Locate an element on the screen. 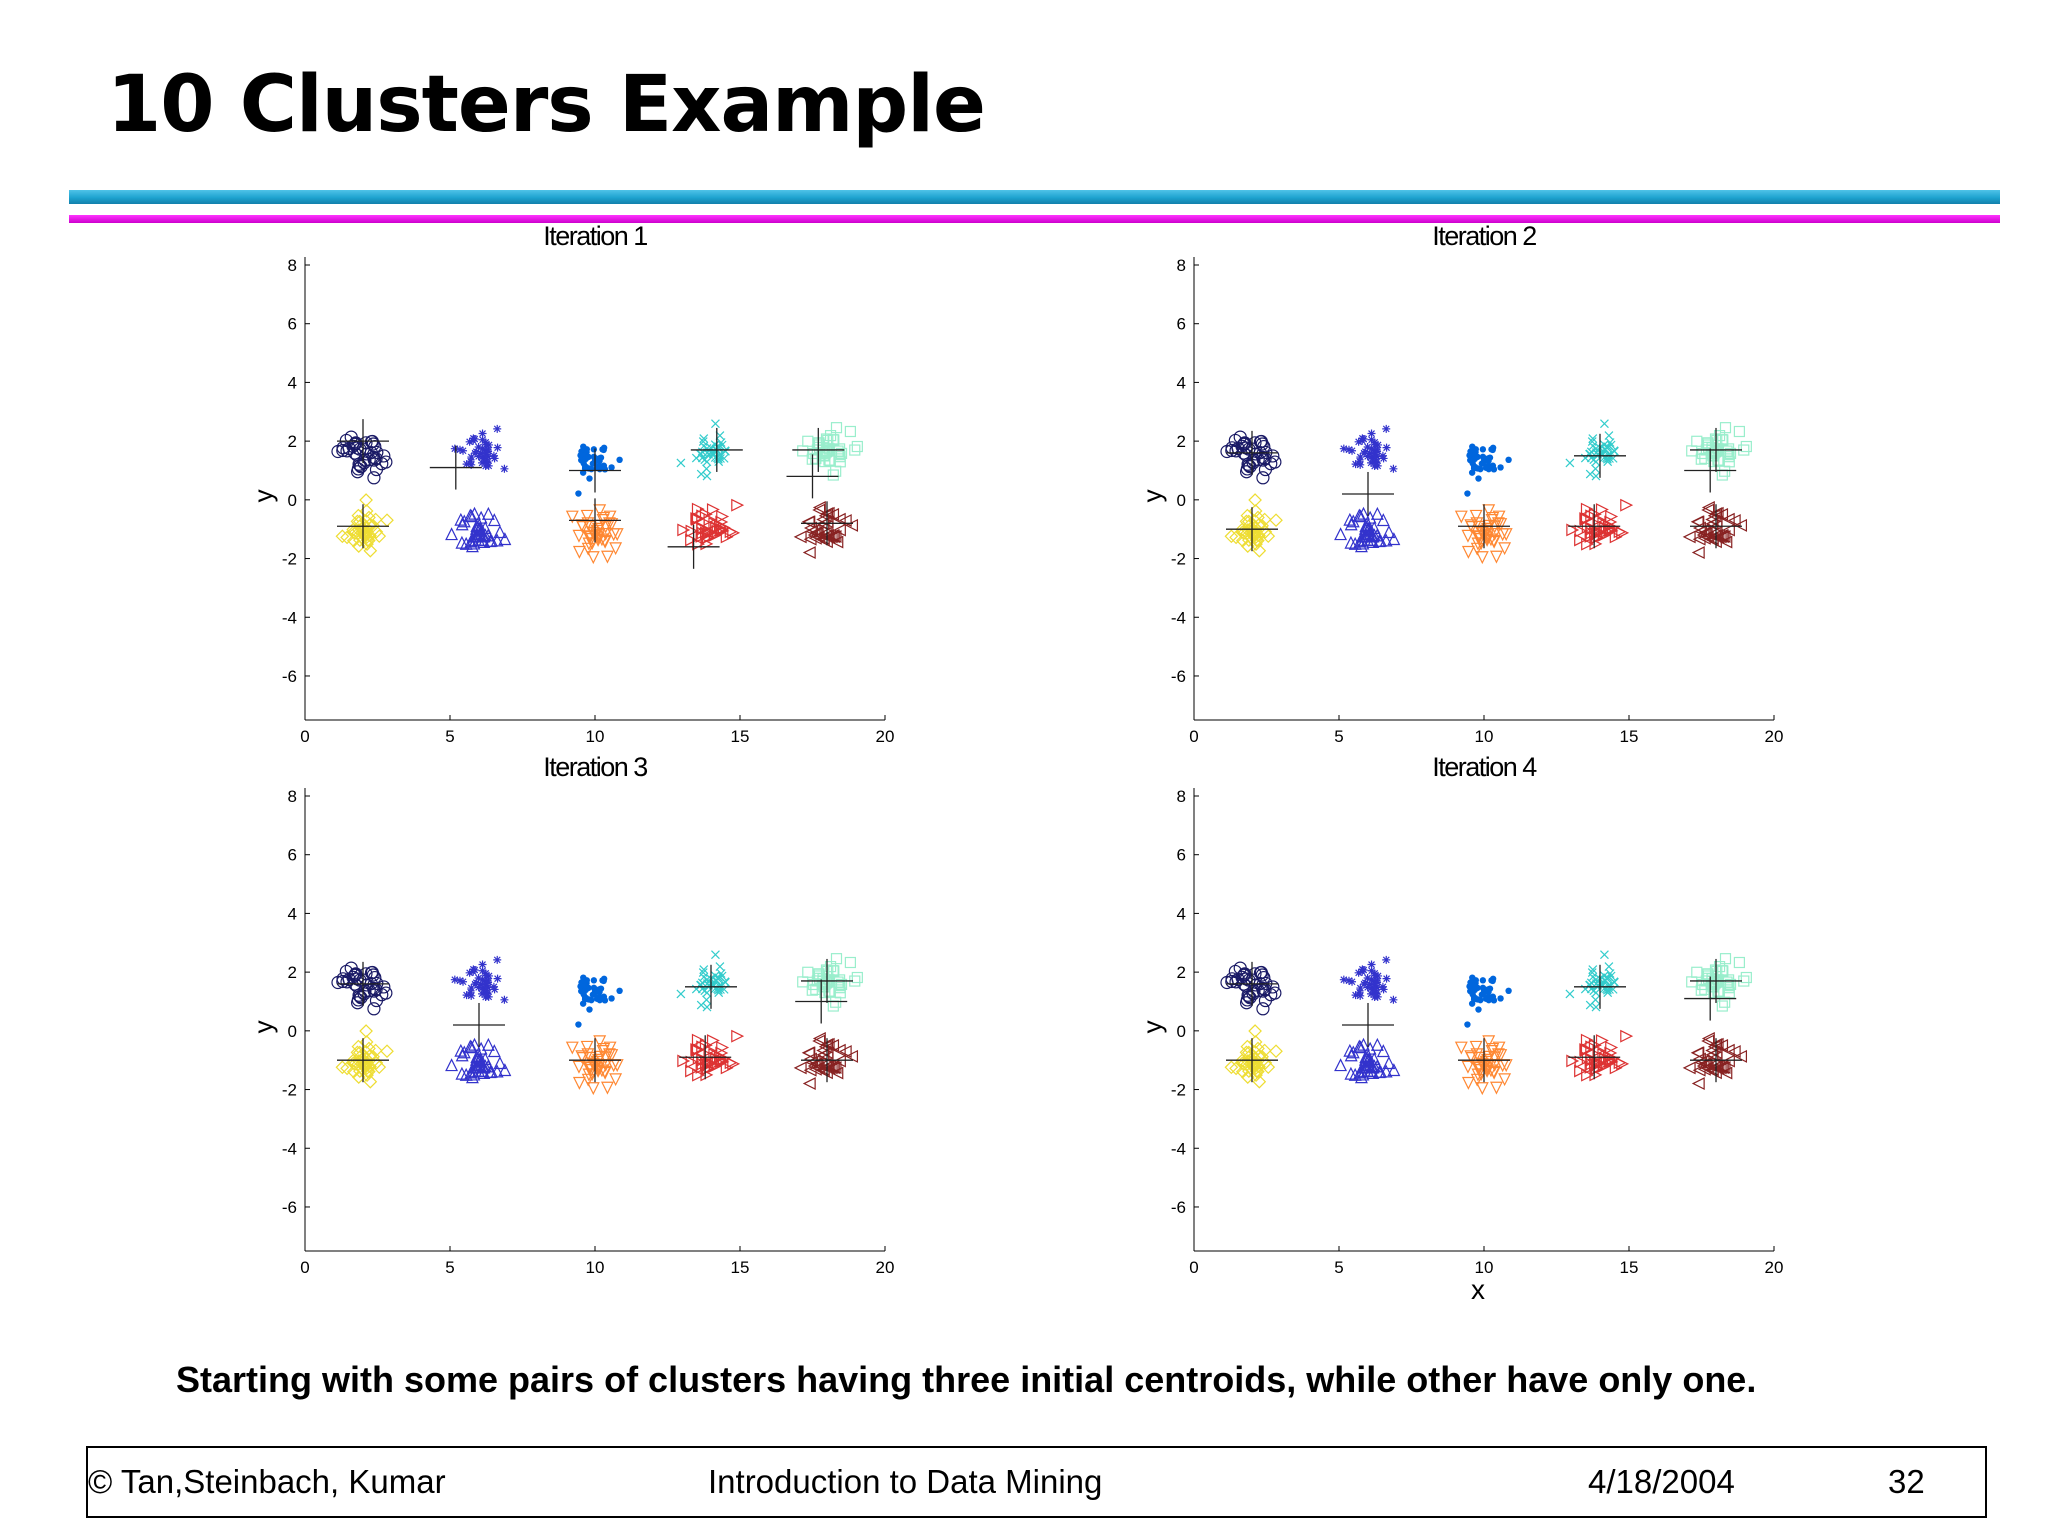 The image size is (2048, 1536). y-tick-label: 8 is located at coordinates (292, 796).